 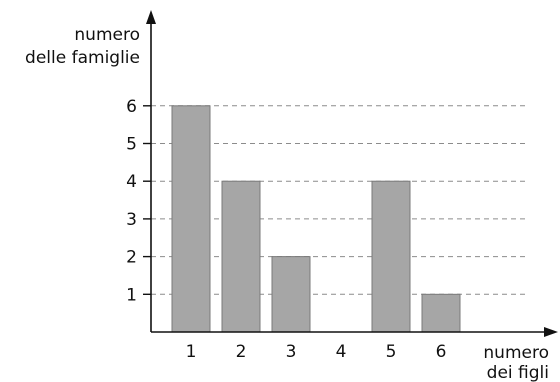 I want to click on x-tick-label-4: 4, so click(x=341, y=352).